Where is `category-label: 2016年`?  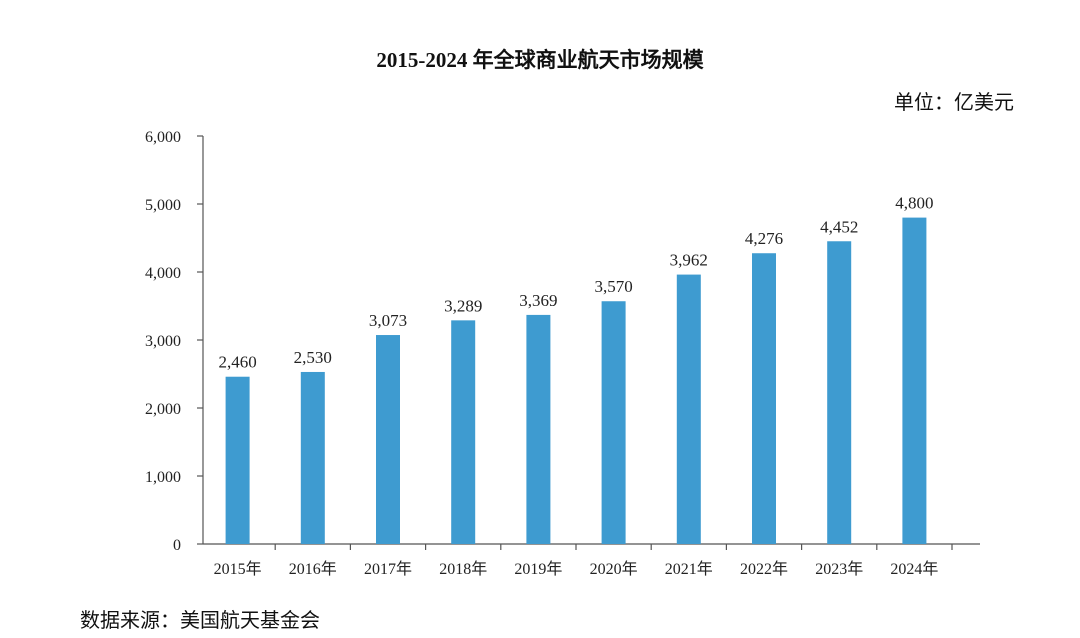
category-label: 2016年 is located at coordinates (313, 569).